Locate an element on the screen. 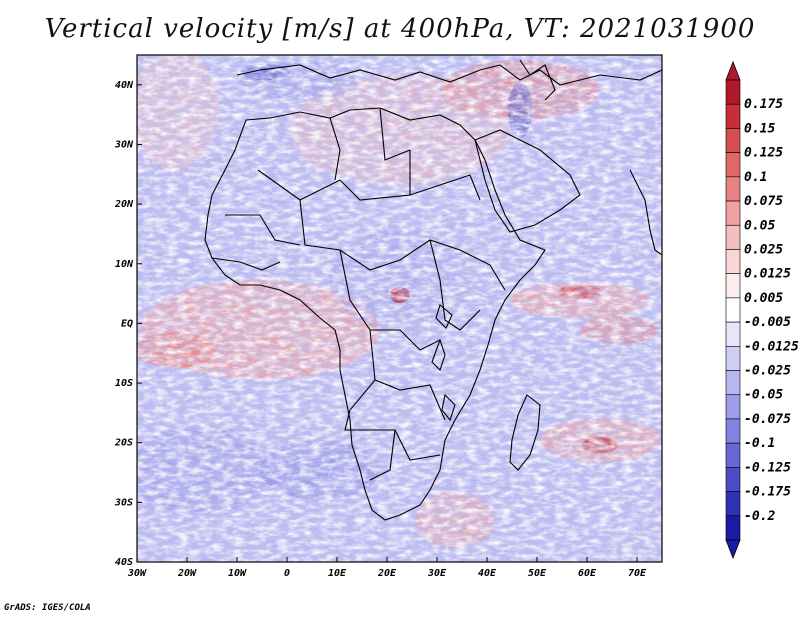 The width and height of the screenshot is (800, 618). colorbar-label: 0.175 is located at coordinates (763, 104).